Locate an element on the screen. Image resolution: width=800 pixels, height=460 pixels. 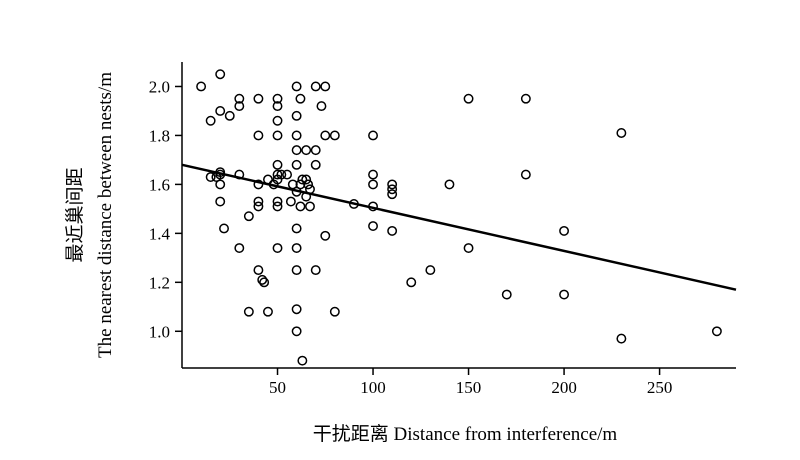
y-tick-label: 1.4 is located at coordinates (160, 233).